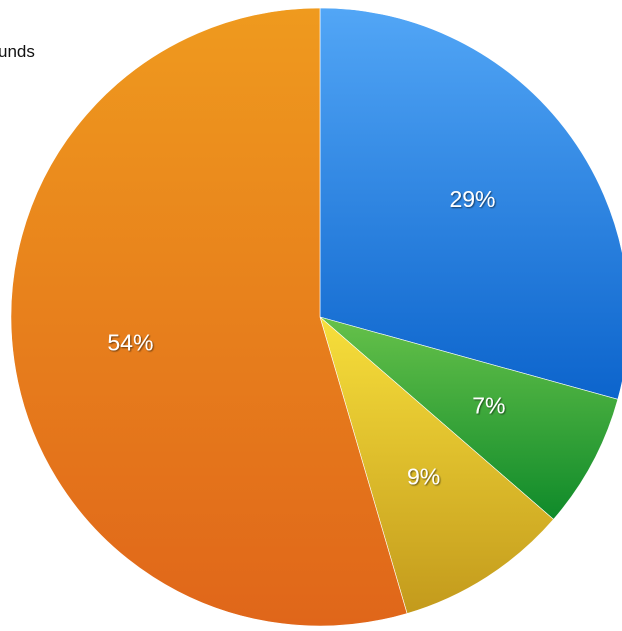  I want to click on legend-label: unds, so click(17, 51).